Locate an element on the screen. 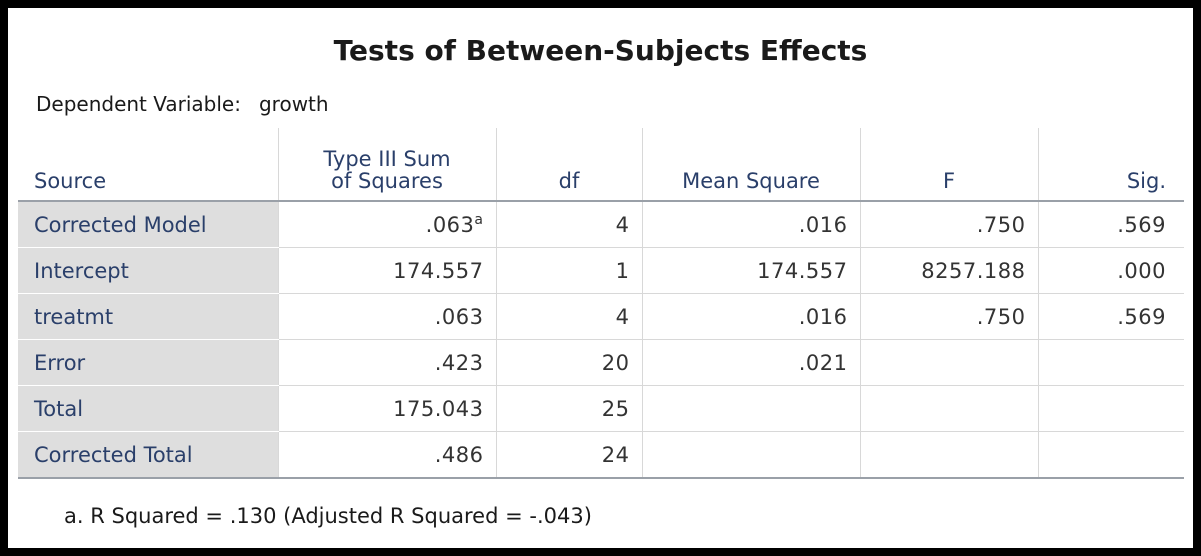 The image size is (1201, 556). row-source: Error is located at coordinates (148, 362).